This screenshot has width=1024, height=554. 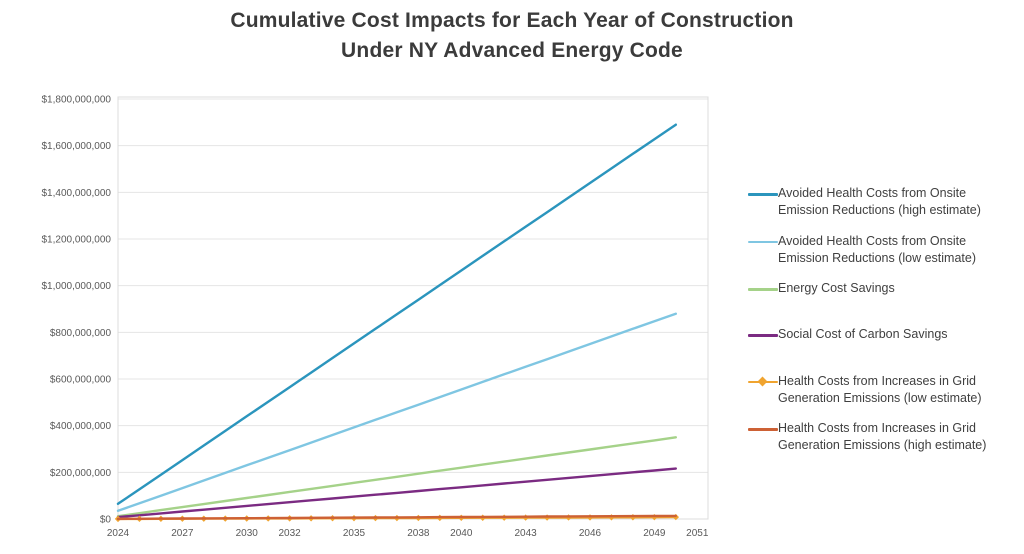 I want to click on x-tick-label: 2035, so click(x=354, y=533).